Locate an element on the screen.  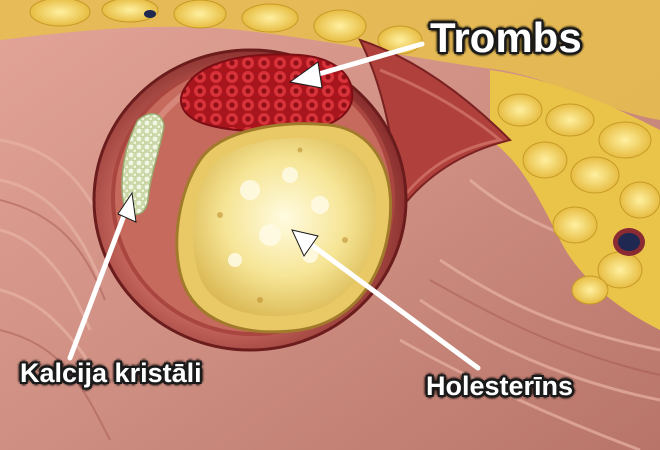
label-cholesterol: Holesterīns is located at coordinates (500, 386).